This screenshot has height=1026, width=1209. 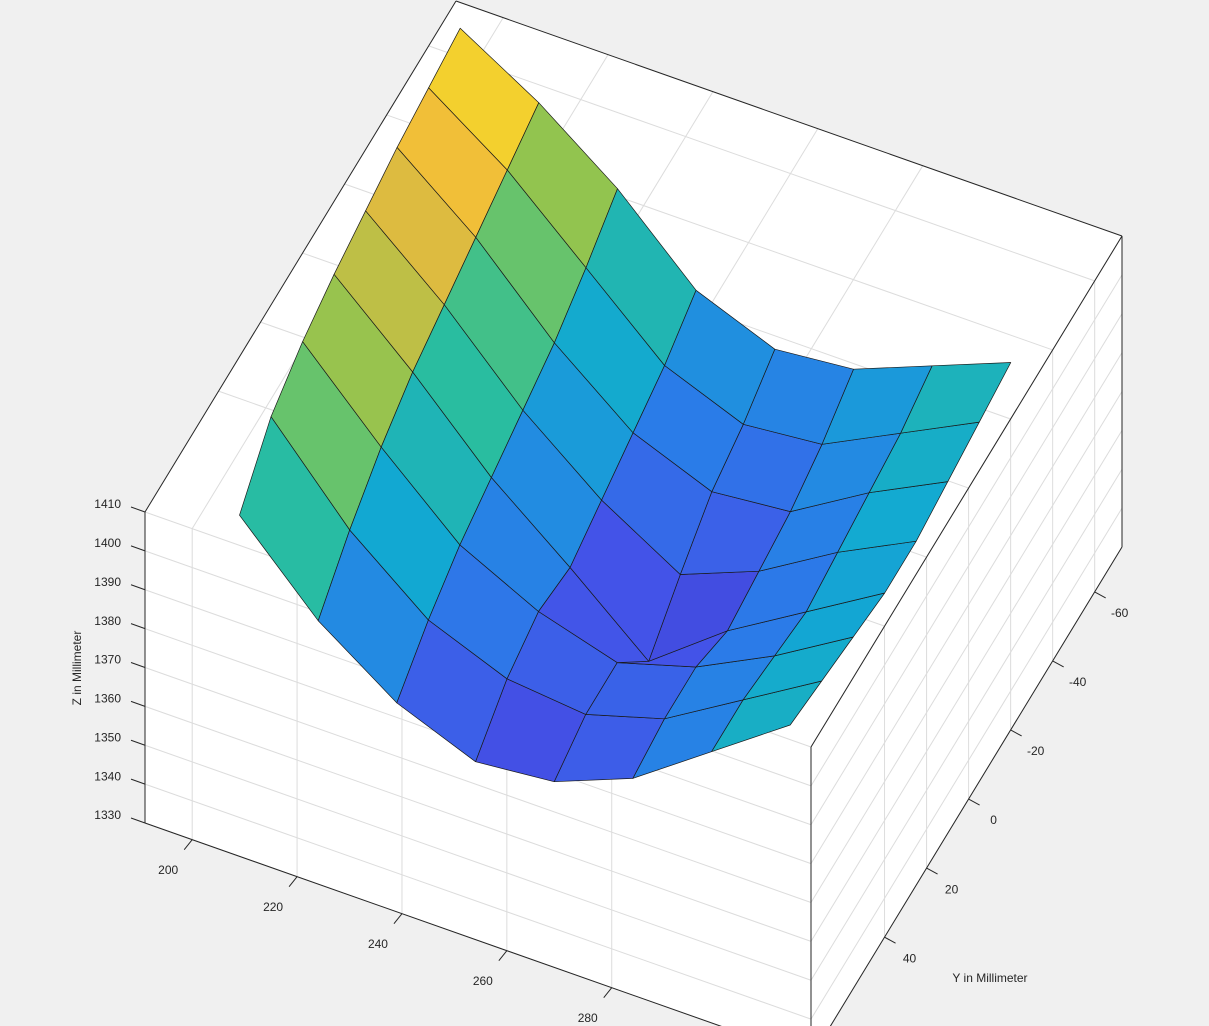 I want to click on z-tick-label: 1340, so click(x=107, y=776).